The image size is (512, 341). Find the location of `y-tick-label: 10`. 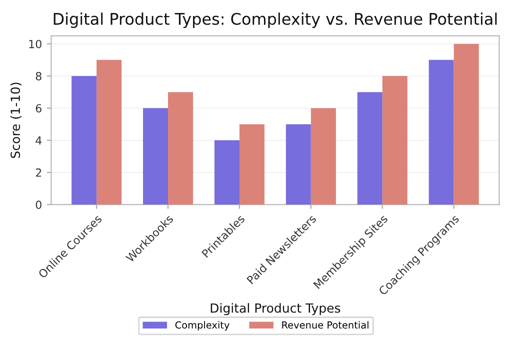

y-tick-label: 10 is located at coordinates (35, 44).